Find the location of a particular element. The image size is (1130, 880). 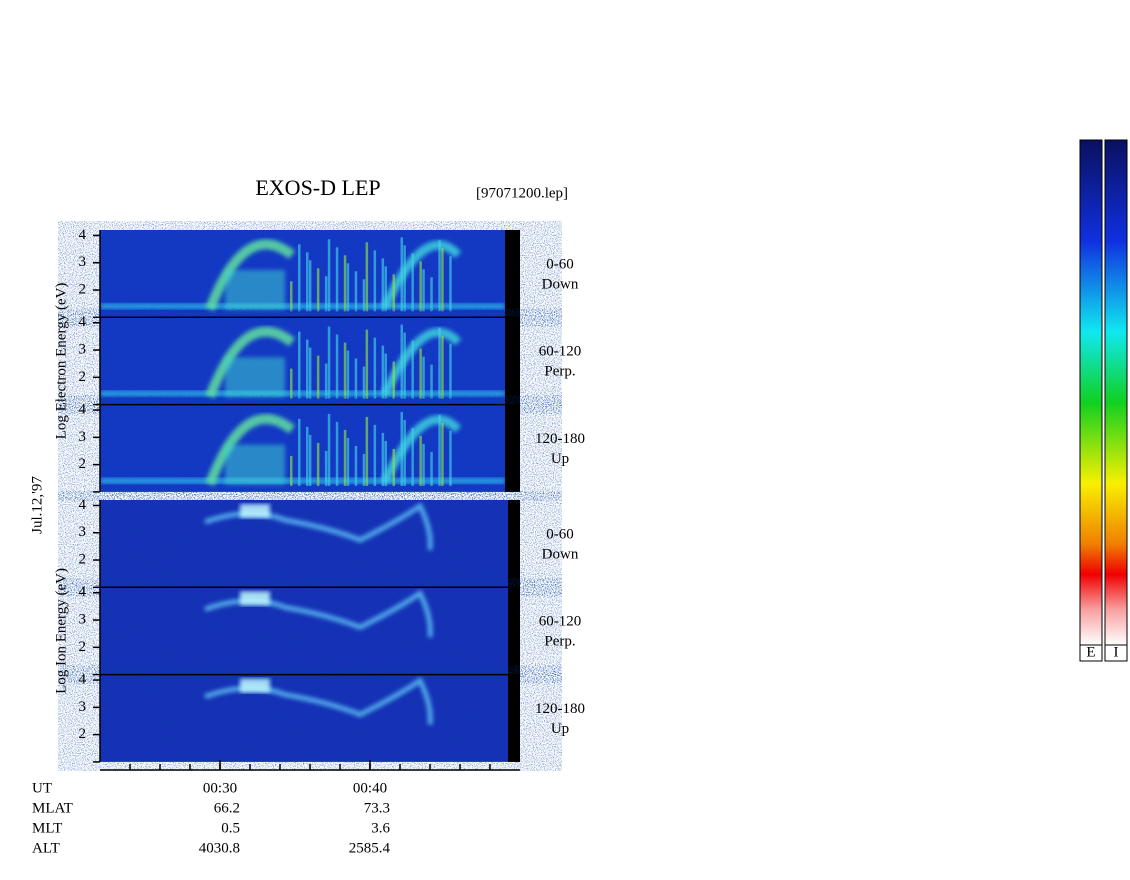

file-name: [97071200.lep] is located at coordinates (522, 193).